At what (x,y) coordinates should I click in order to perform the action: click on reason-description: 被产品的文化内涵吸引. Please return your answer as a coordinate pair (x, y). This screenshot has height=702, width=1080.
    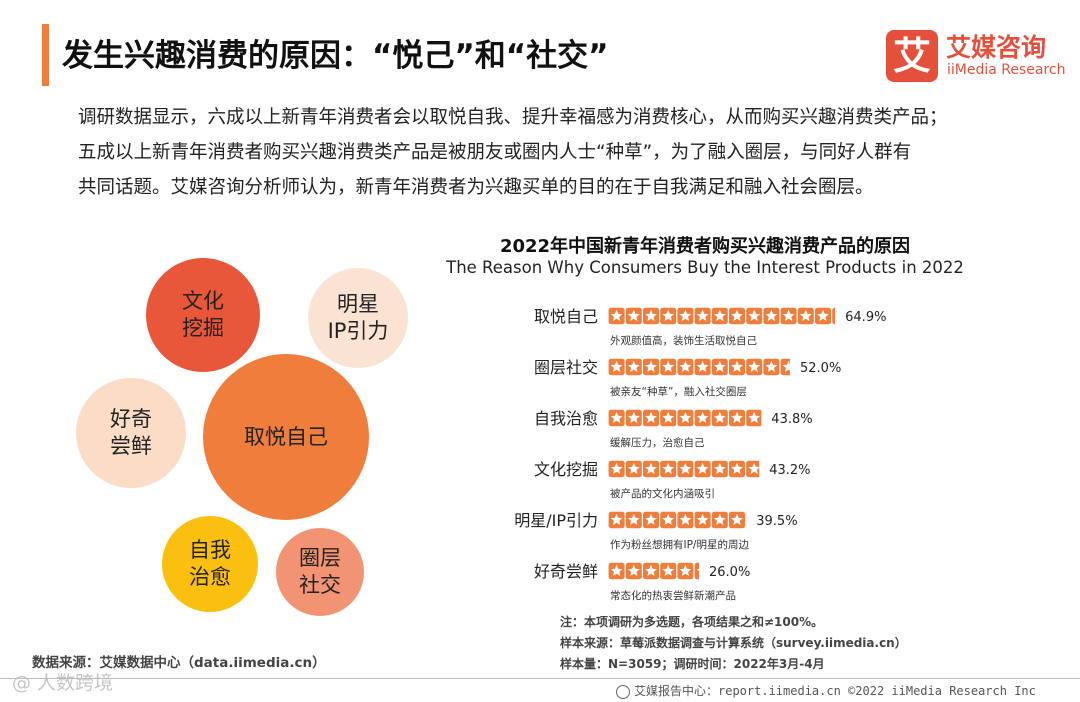
    Looking at the image, I should click on (662, 493).